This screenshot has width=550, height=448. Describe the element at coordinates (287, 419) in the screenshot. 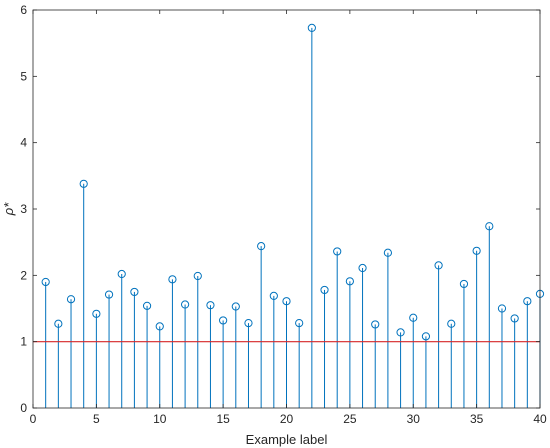

I see `x-tick-label: 20` at that location.